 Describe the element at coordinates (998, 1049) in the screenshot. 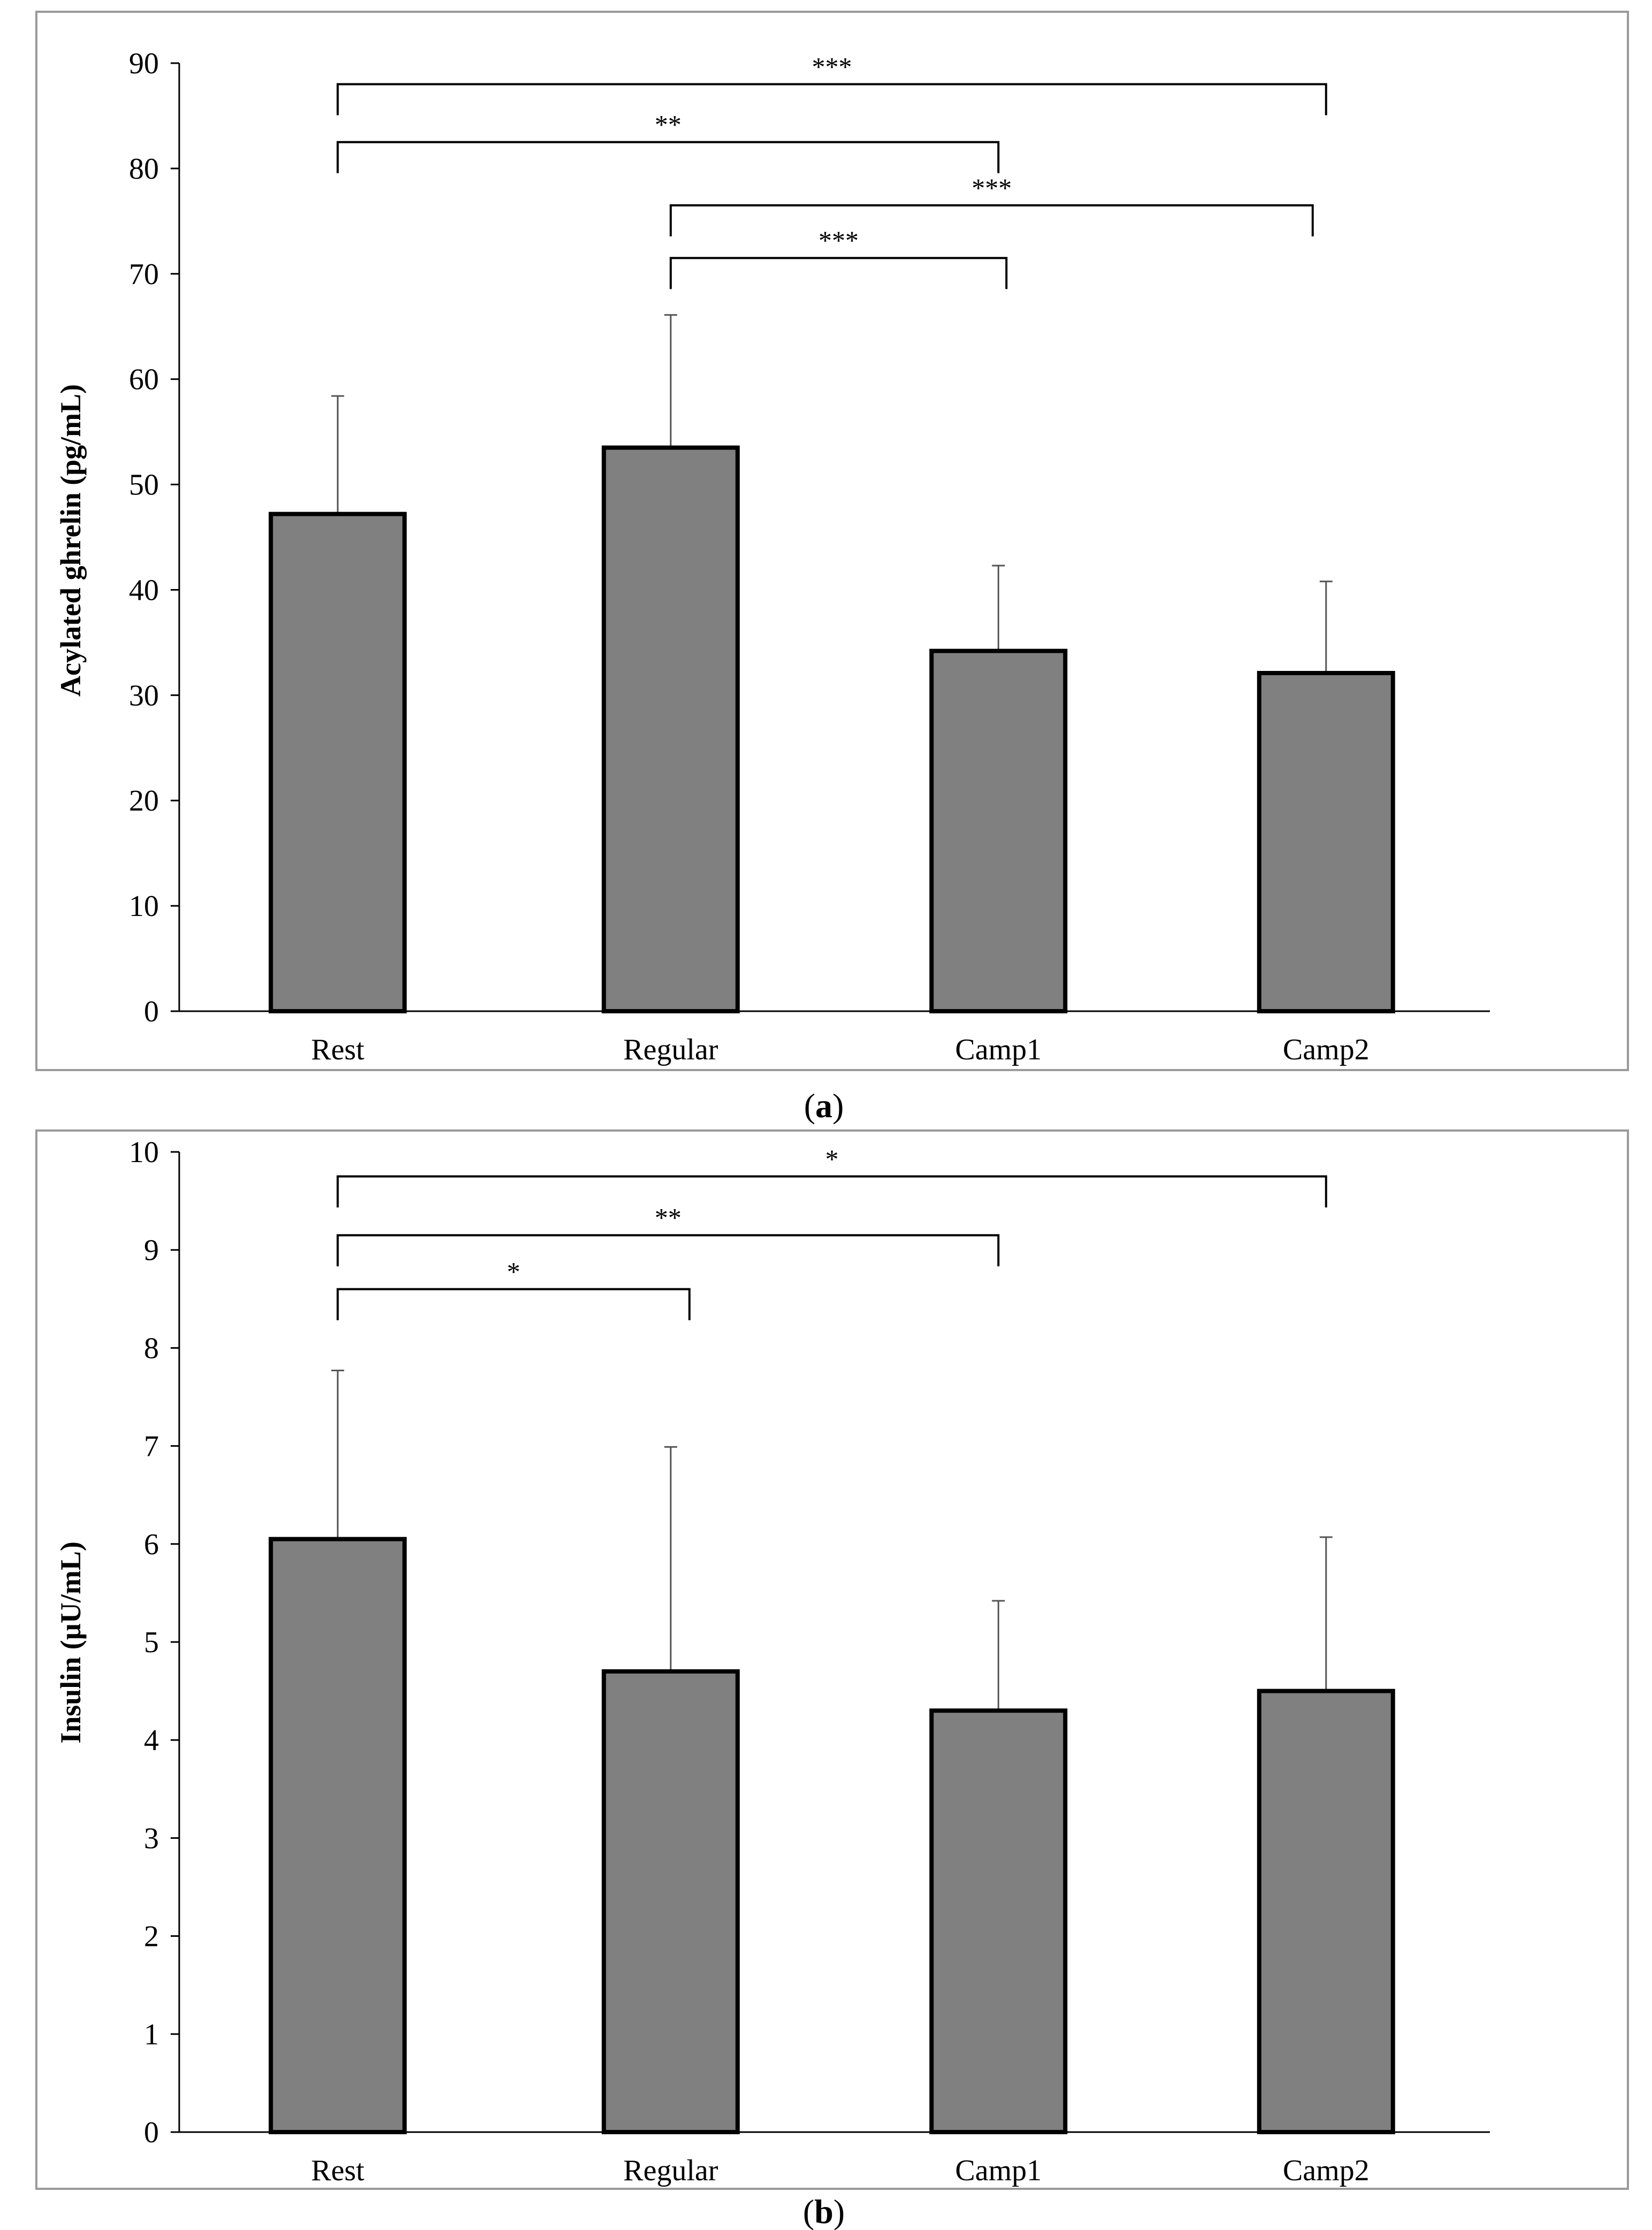

I see `chart-a-category-label: Camp1` at that location.